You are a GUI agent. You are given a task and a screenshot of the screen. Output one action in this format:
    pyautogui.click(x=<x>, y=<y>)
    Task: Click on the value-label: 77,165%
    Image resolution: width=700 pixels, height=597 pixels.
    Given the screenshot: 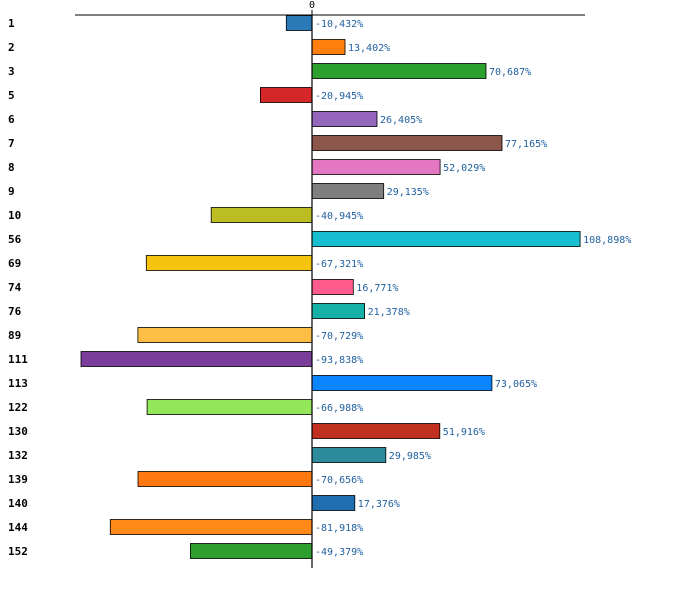 What is the action you would take?
    pyautogui.click(x=526, y=144)
    